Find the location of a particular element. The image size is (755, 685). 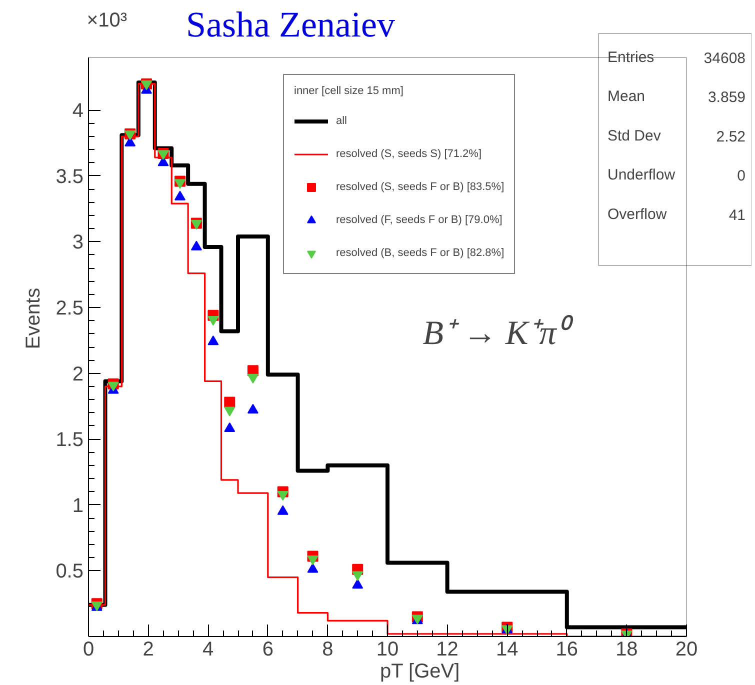

x-tick-label: 16 is located at coordinates (567, 649).